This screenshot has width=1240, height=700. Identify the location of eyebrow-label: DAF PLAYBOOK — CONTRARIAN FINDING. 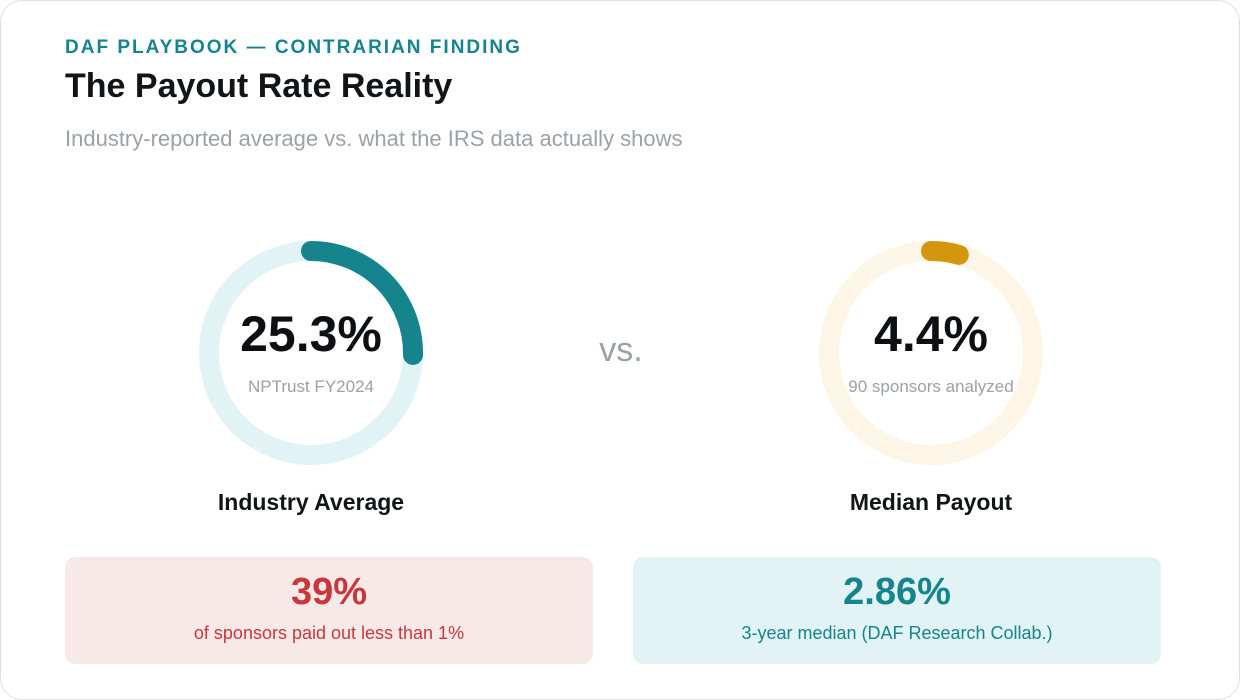
(293, 47).